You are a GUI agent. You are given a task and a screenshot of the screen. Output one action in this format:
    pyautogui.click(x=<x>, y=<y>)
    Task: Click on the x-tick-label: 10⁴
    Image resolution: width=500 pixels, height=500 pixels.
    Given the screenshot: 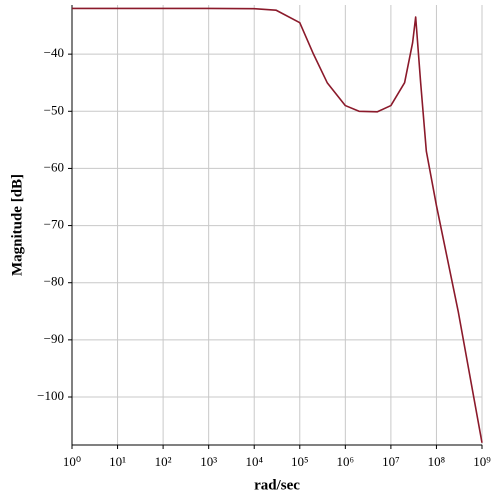 What is the action you would take?
    pyautogui.click(x=254, y=461)
    